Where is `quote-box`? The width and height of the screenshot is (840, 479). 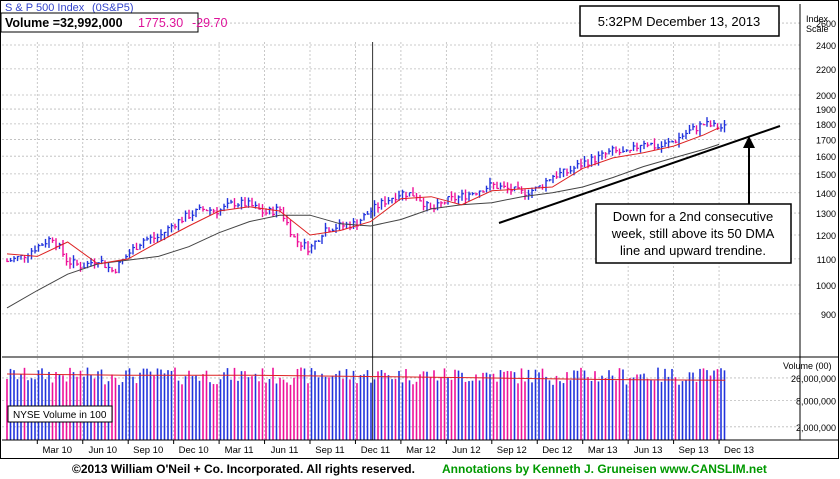 quote-box is located at coordinates (99, 22).